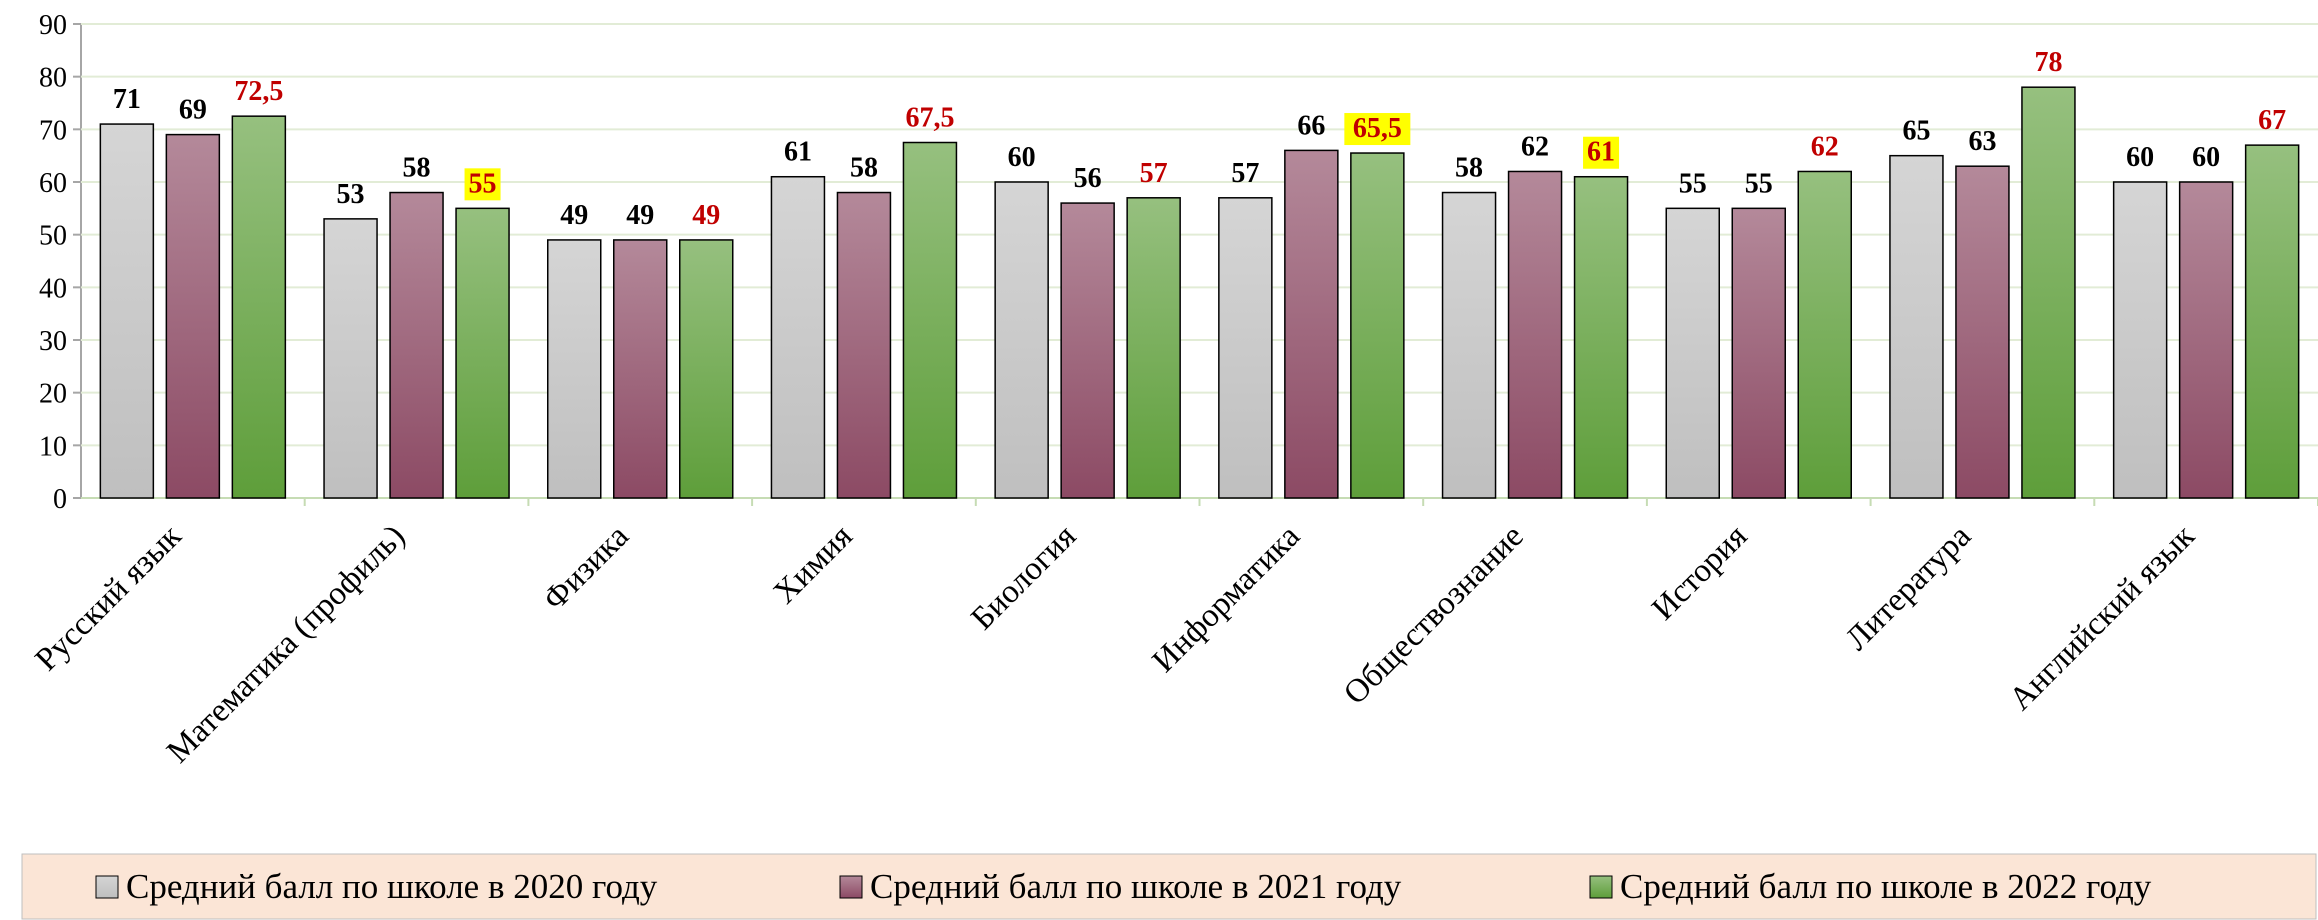  What do you see at coordinates (2048, 62) in the screenshot?
I see `data-label: 78` at bounding box center [2048, 62].